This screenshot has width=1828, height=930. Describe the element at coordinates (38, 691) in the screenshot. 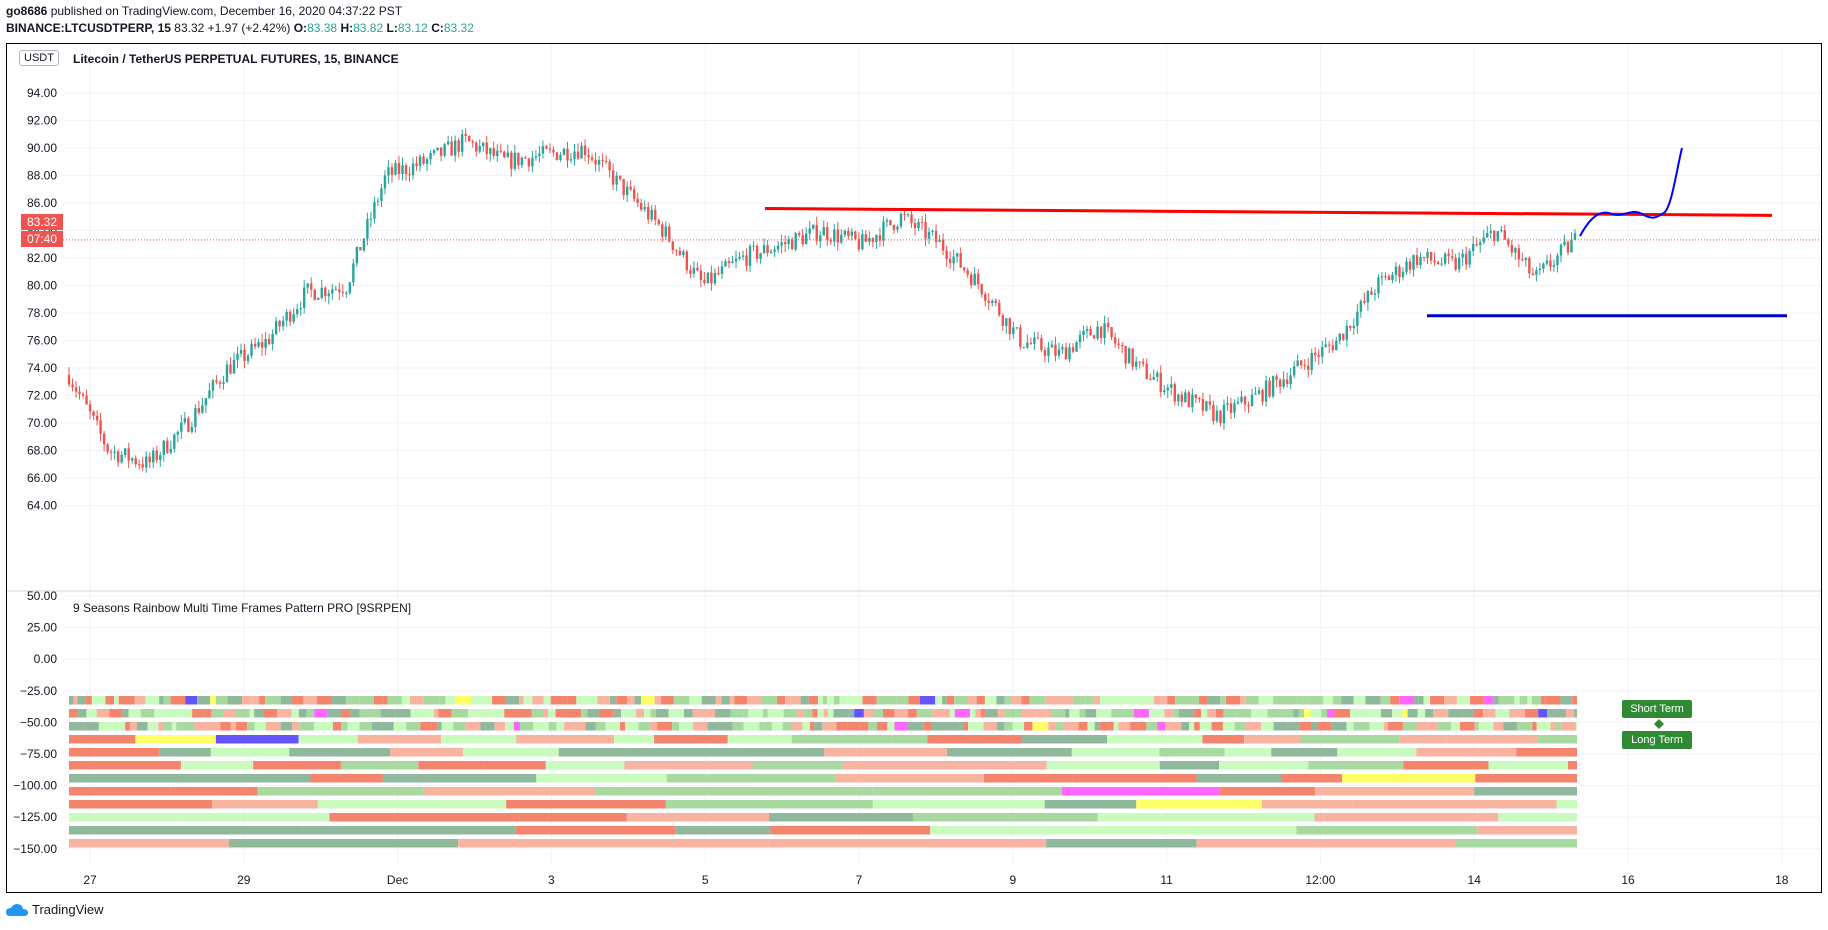

I see `indicator-tick: −25.00` at that location.